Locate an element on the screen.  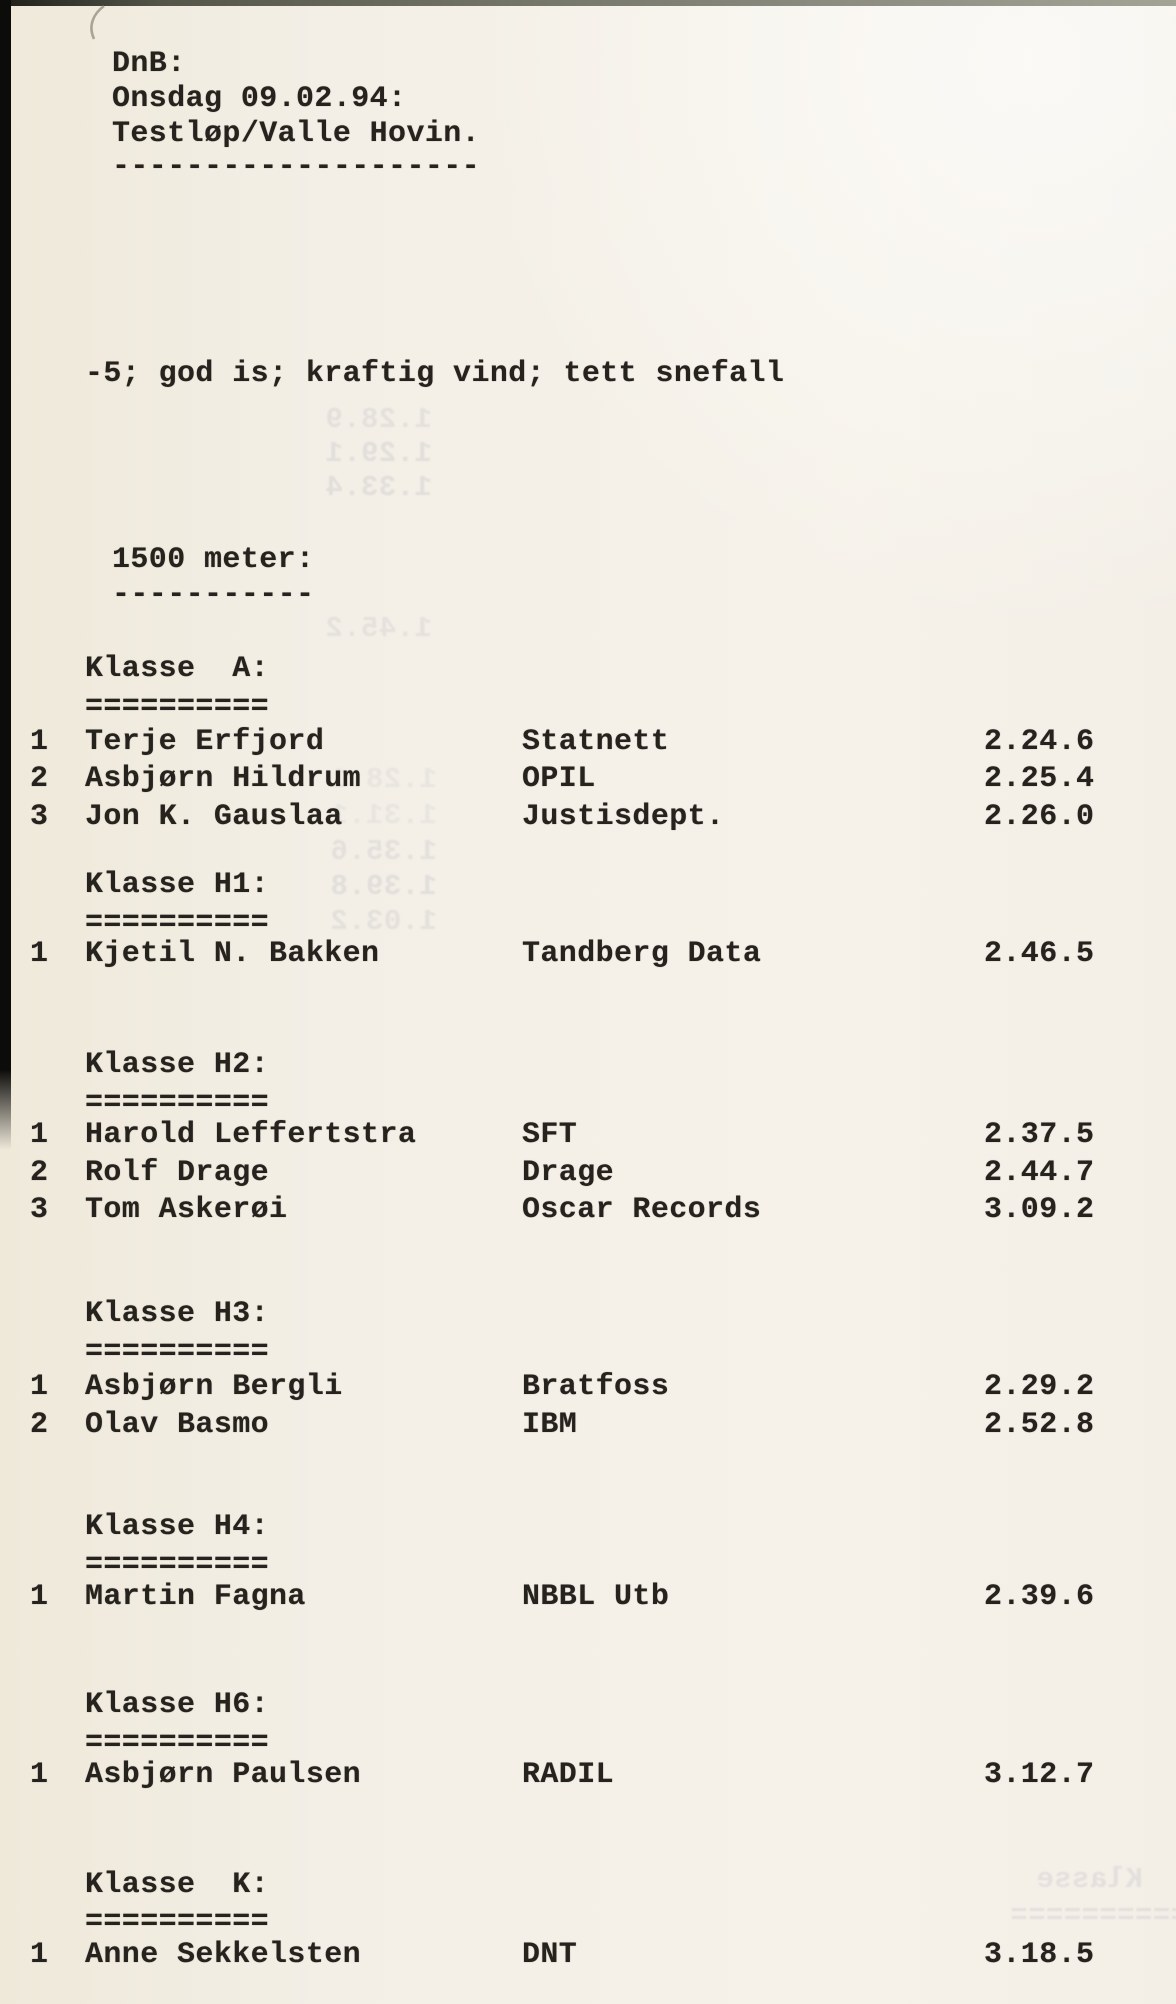
time-cell: 2.29.2 is located at coordinates (1039, 1387).